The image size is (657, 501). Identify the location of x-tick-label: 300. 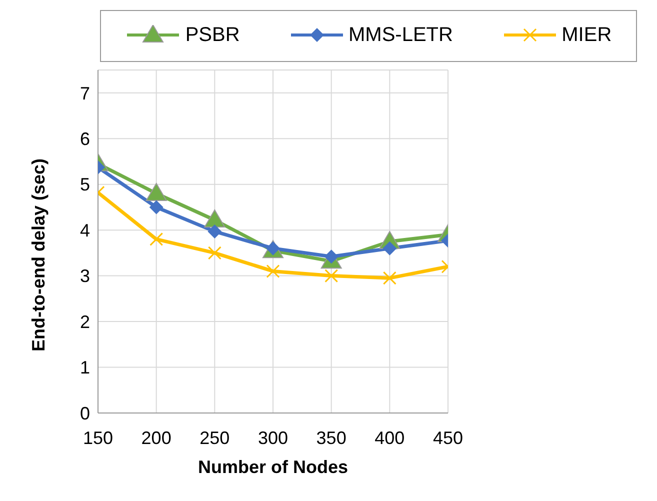
(273, 438).